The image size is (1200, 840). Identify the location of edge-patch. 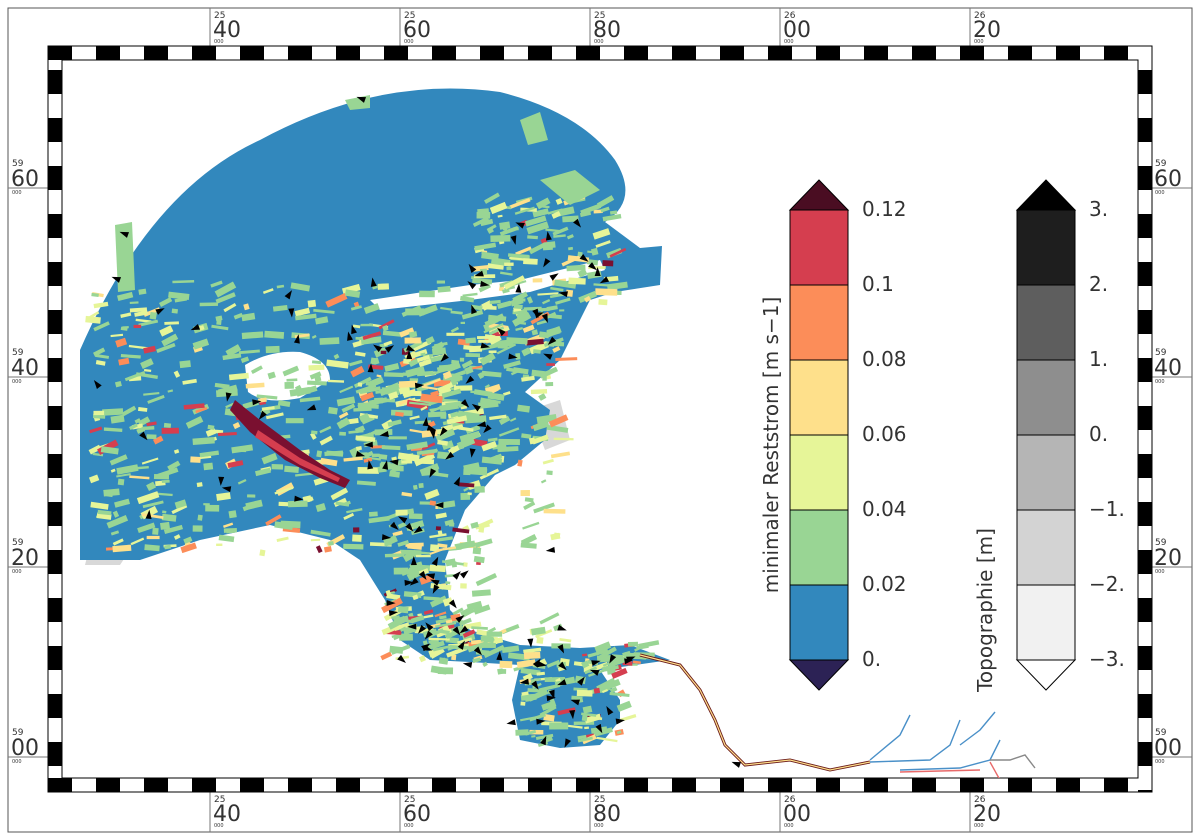
(125, 257).